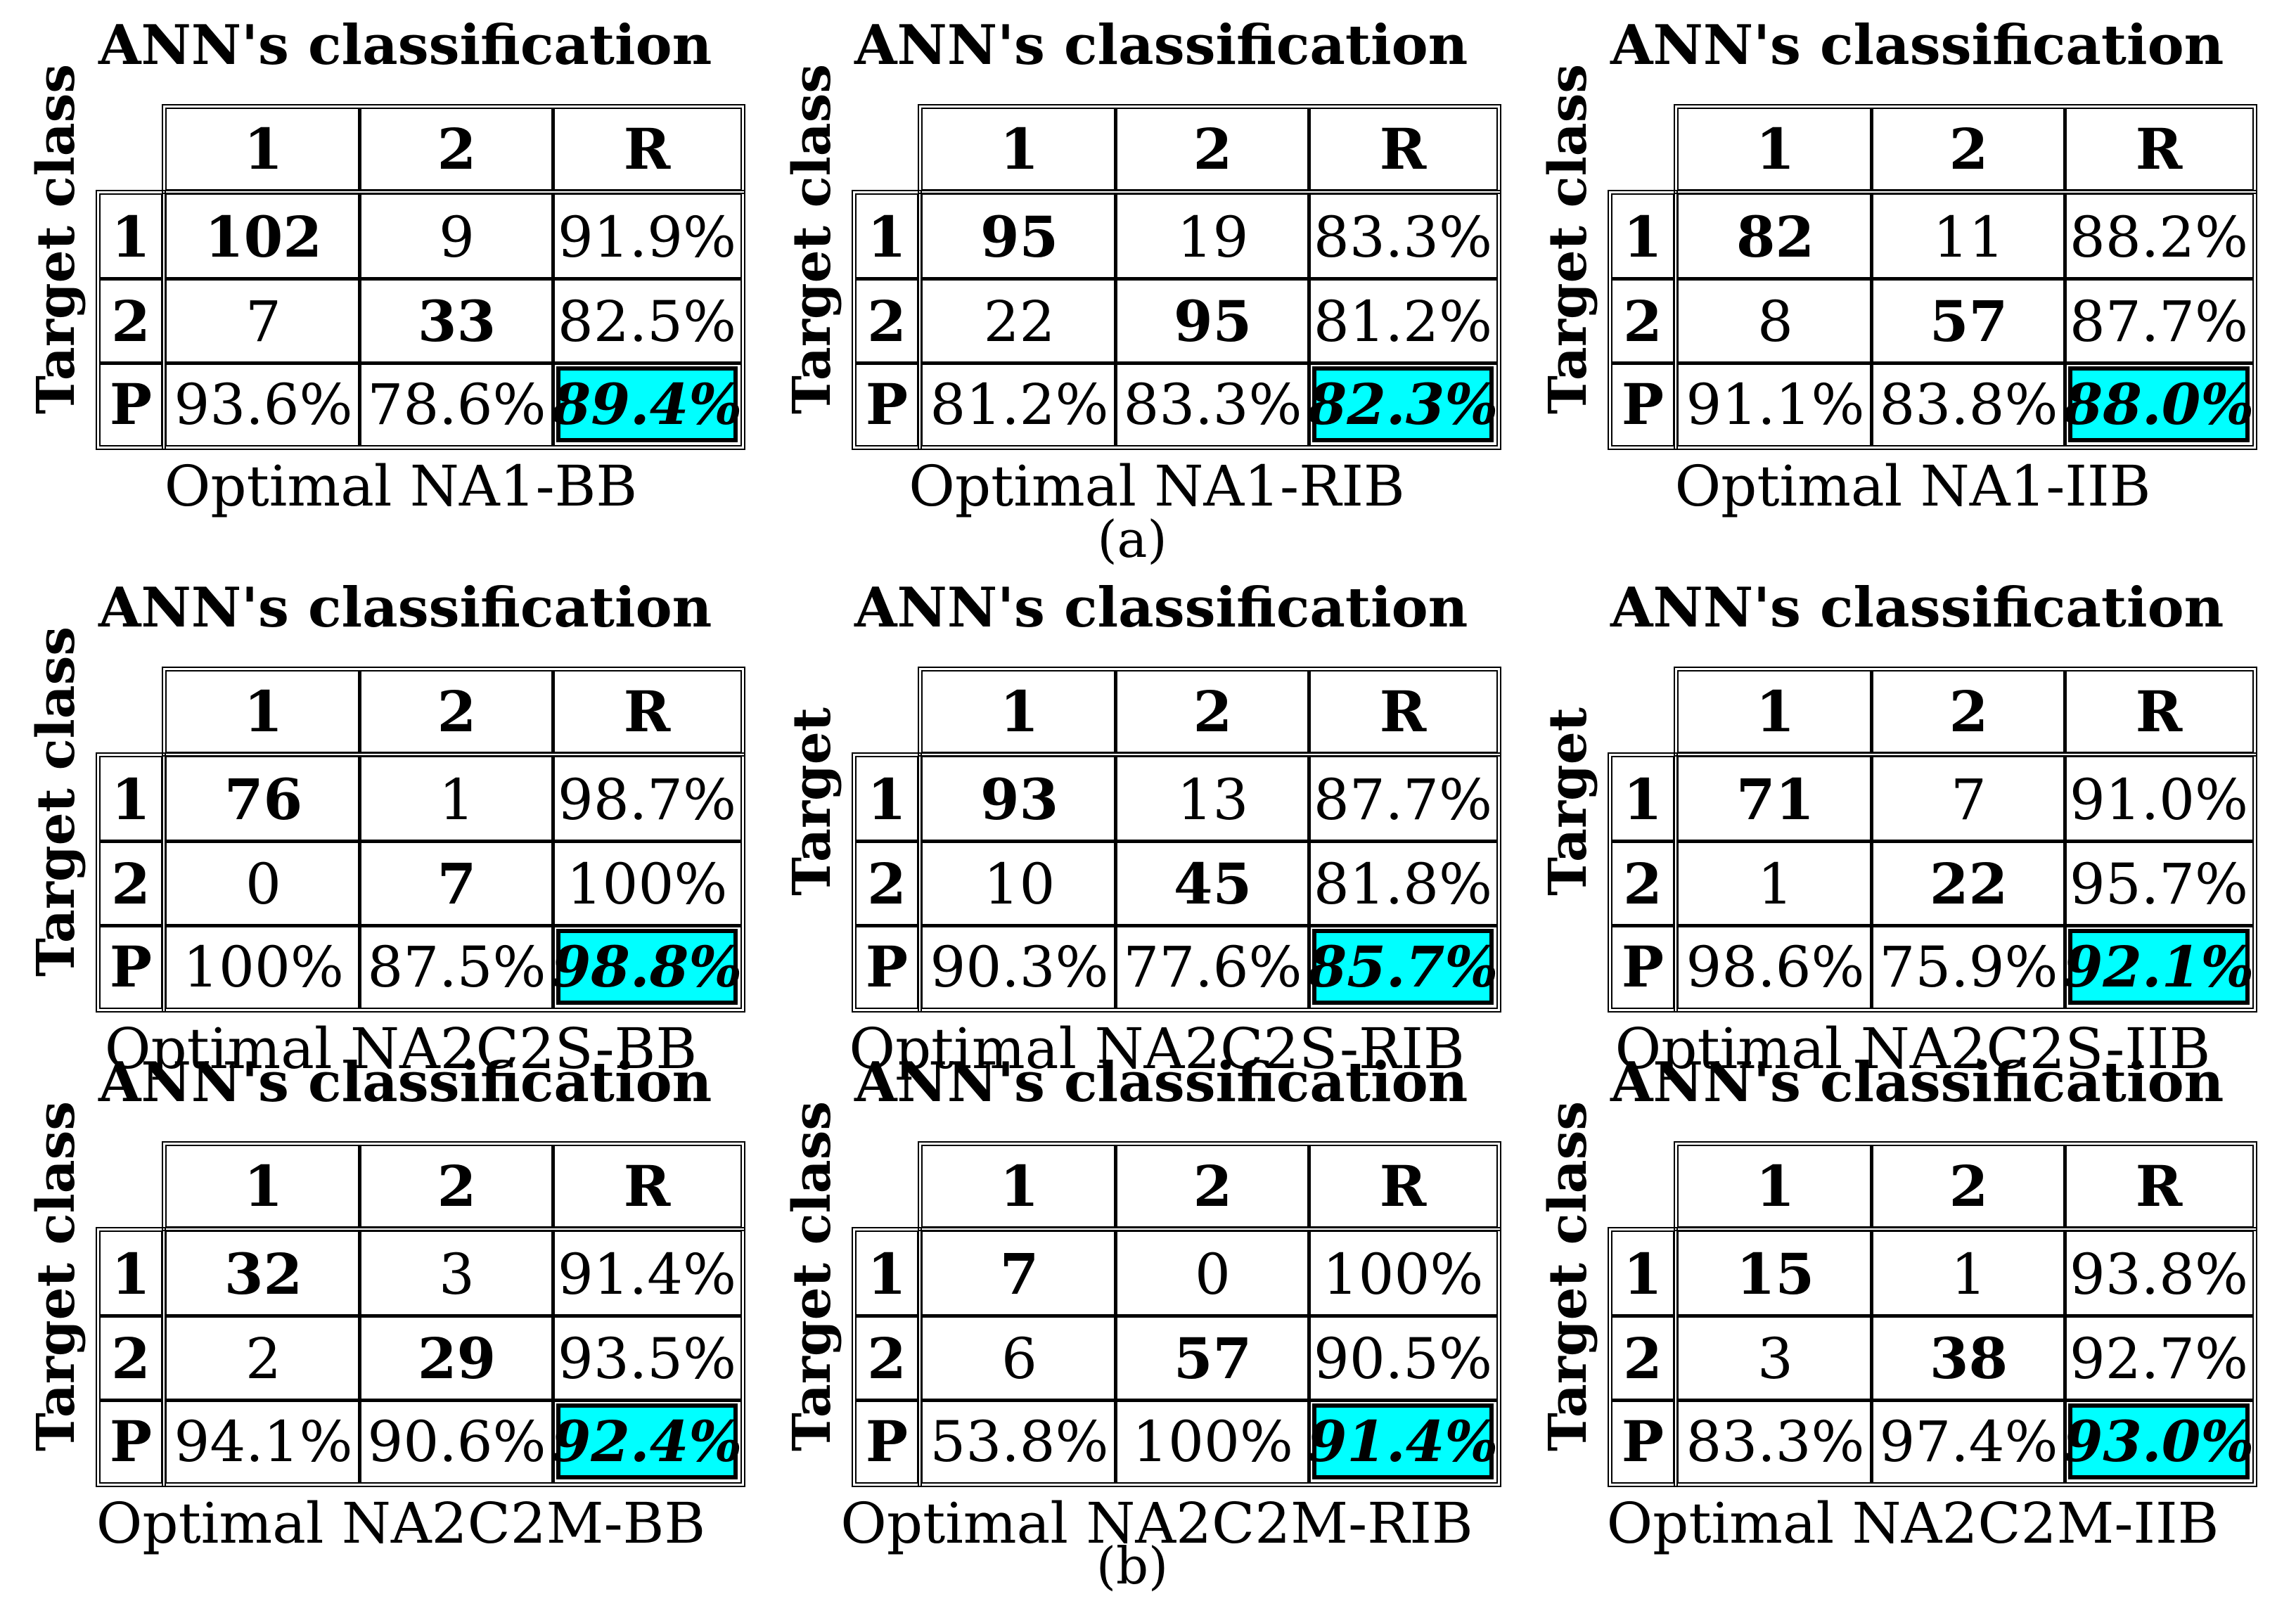 The width and height of the screenshot is (2296, 1613). What do you see at coordinates (1019, 321) in the screenshot?
I see `matrix-cell: 22` at bounding box center [1019, 321].